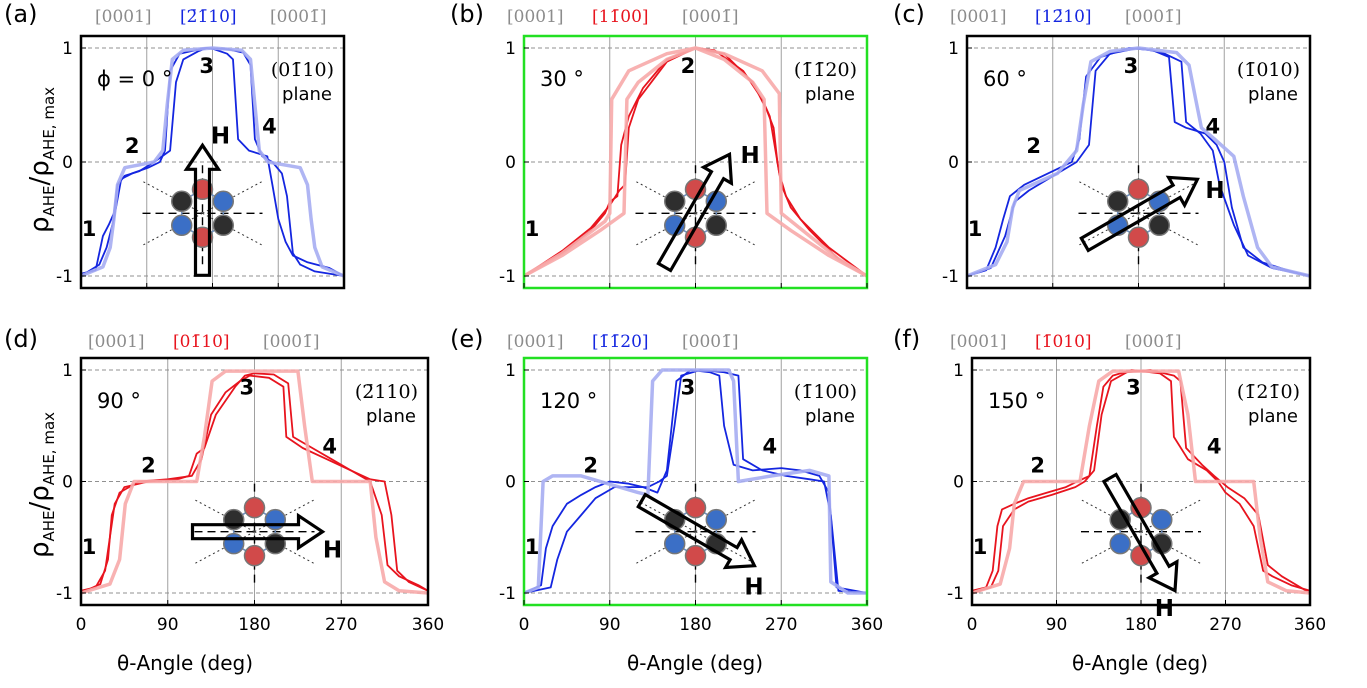 Image resolution: width=1367 pixels, height=688 pixels. Describe the element at coordinates (467, 14) in the screenshot. I see `panel-label: (b)` at that location.